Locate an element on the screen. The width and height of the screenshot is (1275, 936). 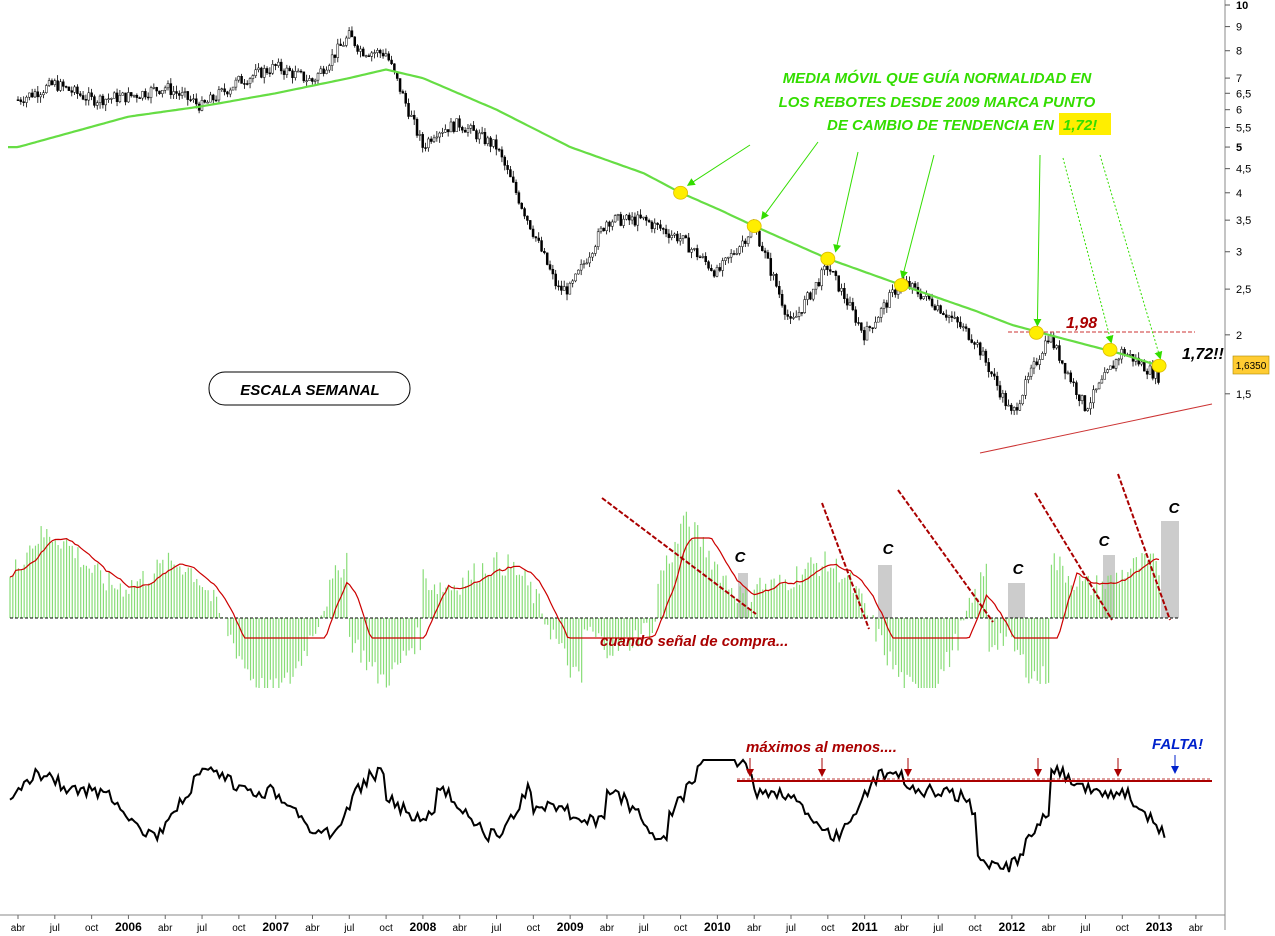
price-tick-label: 9 is located at coordinates (1239, 28).